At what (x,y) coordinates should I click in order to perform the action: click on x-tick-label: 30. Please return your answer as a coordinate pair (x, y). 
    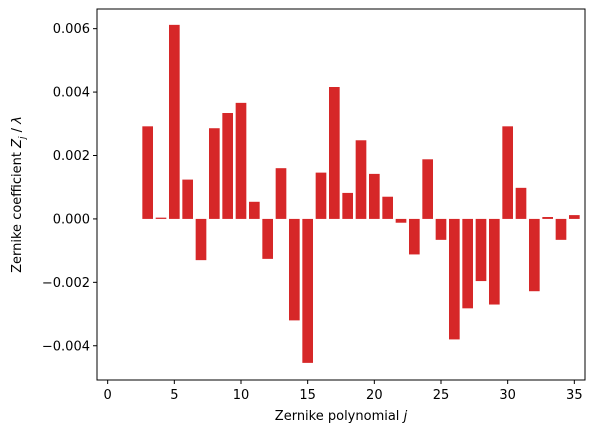
    Looking at the image, I should click on (507, 395).